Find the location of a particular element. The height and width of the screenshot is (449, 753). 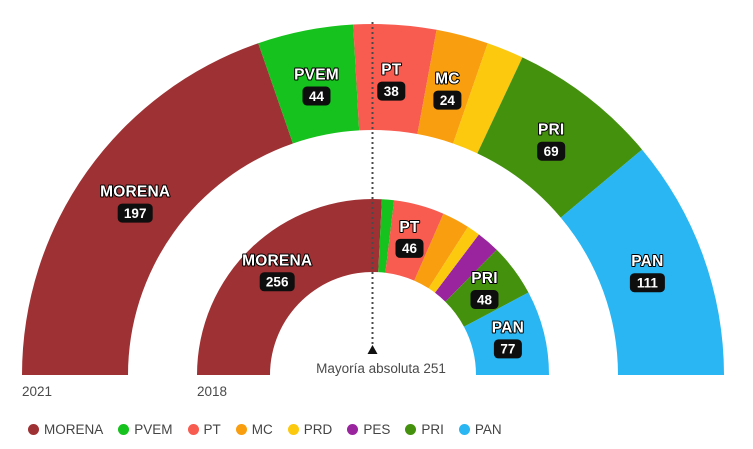

ring-2018-segment-pvem is located at coordinates (386, 236).